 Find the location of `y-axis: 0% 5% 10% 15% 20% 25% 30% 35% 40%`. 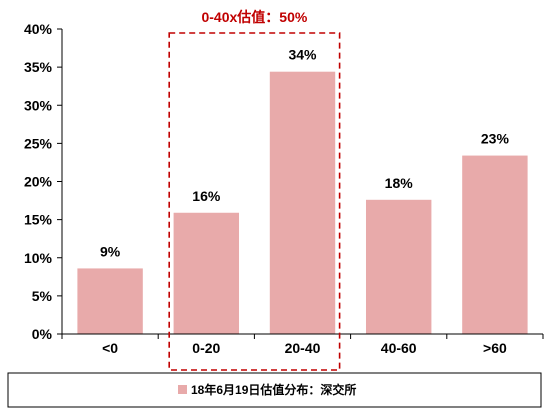

y-axis: 0% 5% 10% 15% 20% 25% 30% 35% 40% is located at coordinates (43, 181).